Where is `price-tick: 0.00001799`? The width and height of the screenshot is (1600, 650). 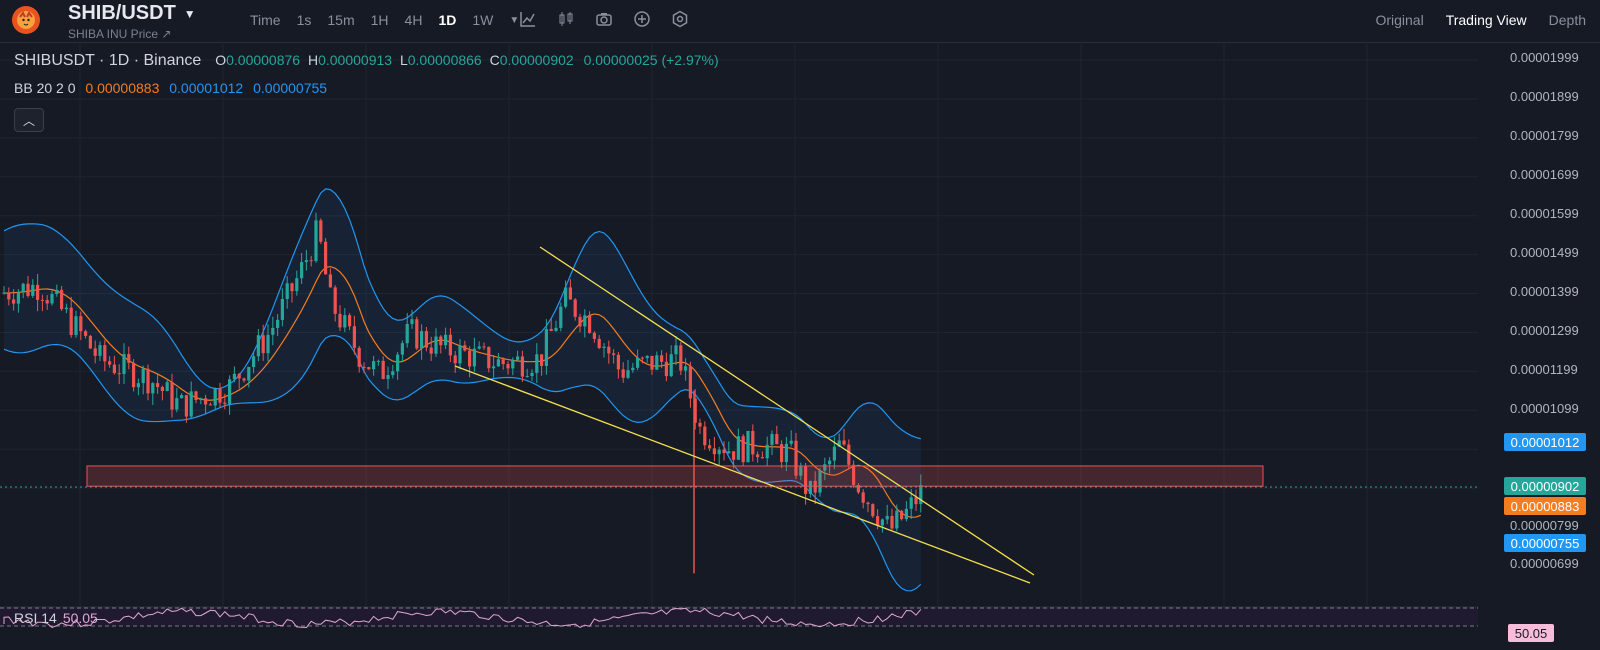
price-tick: 0.00001799 is located at coordinates (1544, 135).